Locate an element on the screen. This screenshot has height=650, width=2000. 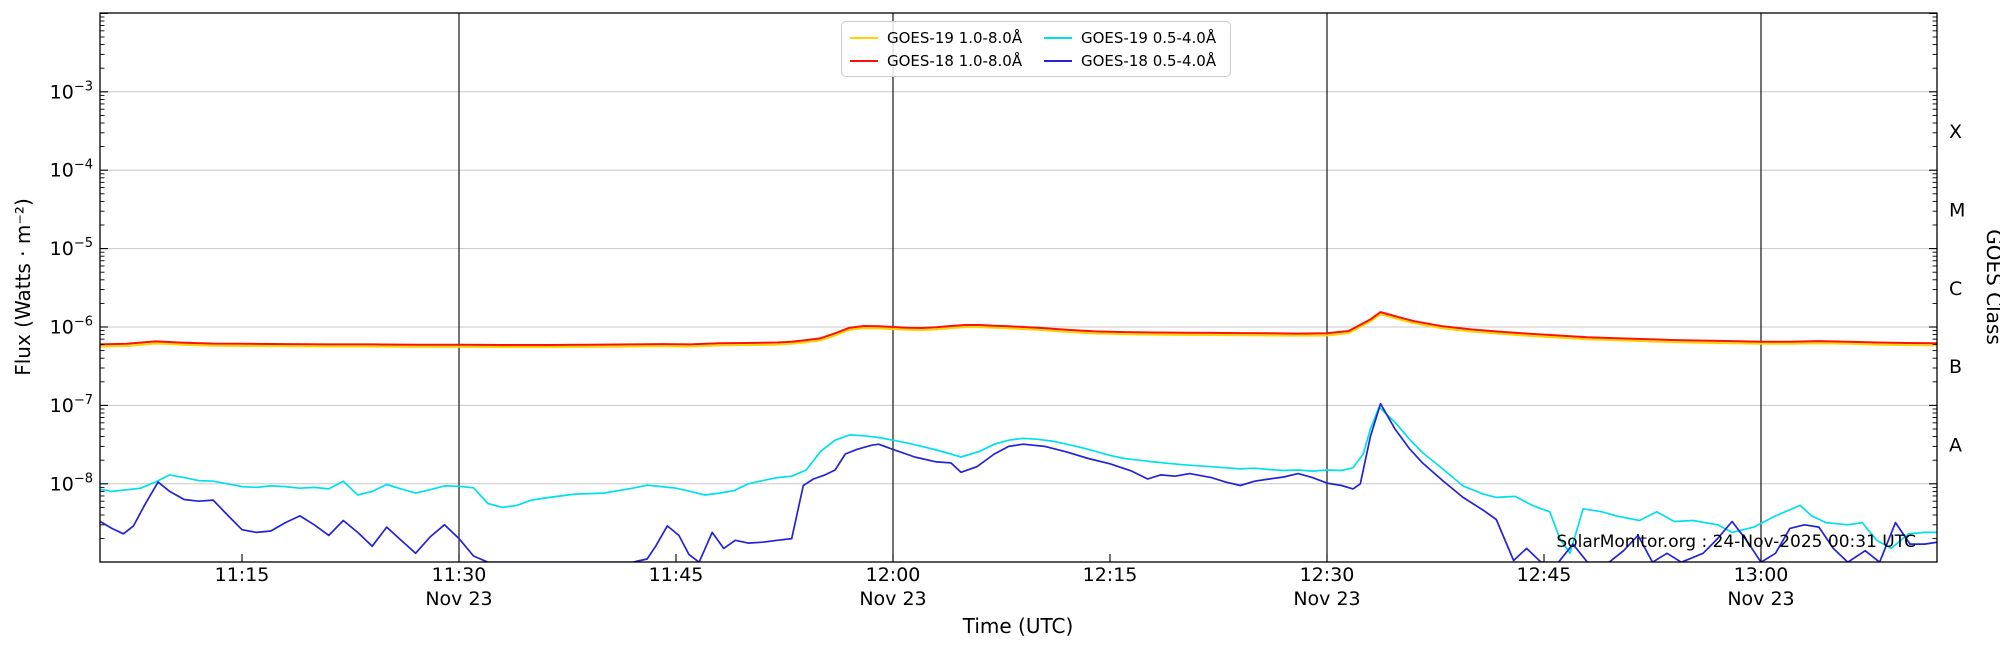
goes-class-label: C is located at coordinates (1955, 289).